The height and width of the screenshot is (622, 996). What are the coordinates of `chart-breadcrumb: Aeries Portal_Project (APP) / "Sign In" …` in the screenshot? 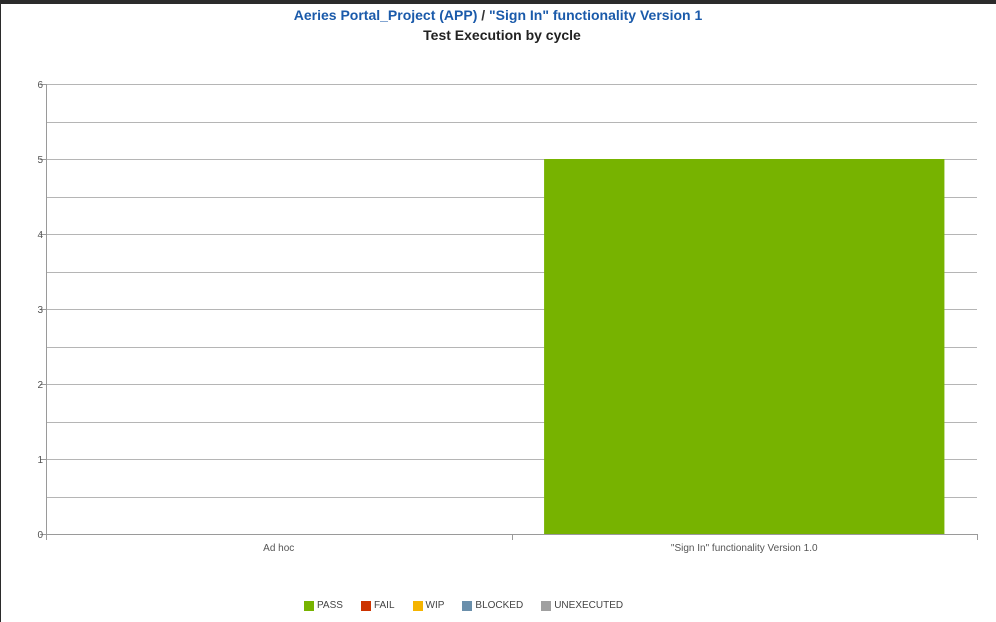 It's located at (498, 15).